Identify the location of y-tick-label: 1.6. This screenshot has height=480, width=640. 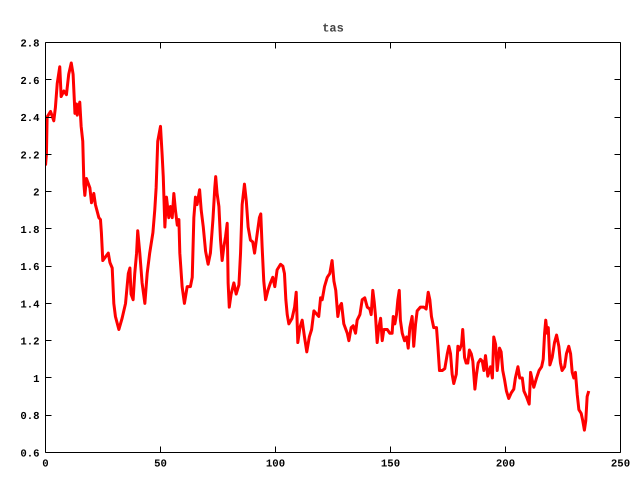
(30, 268).